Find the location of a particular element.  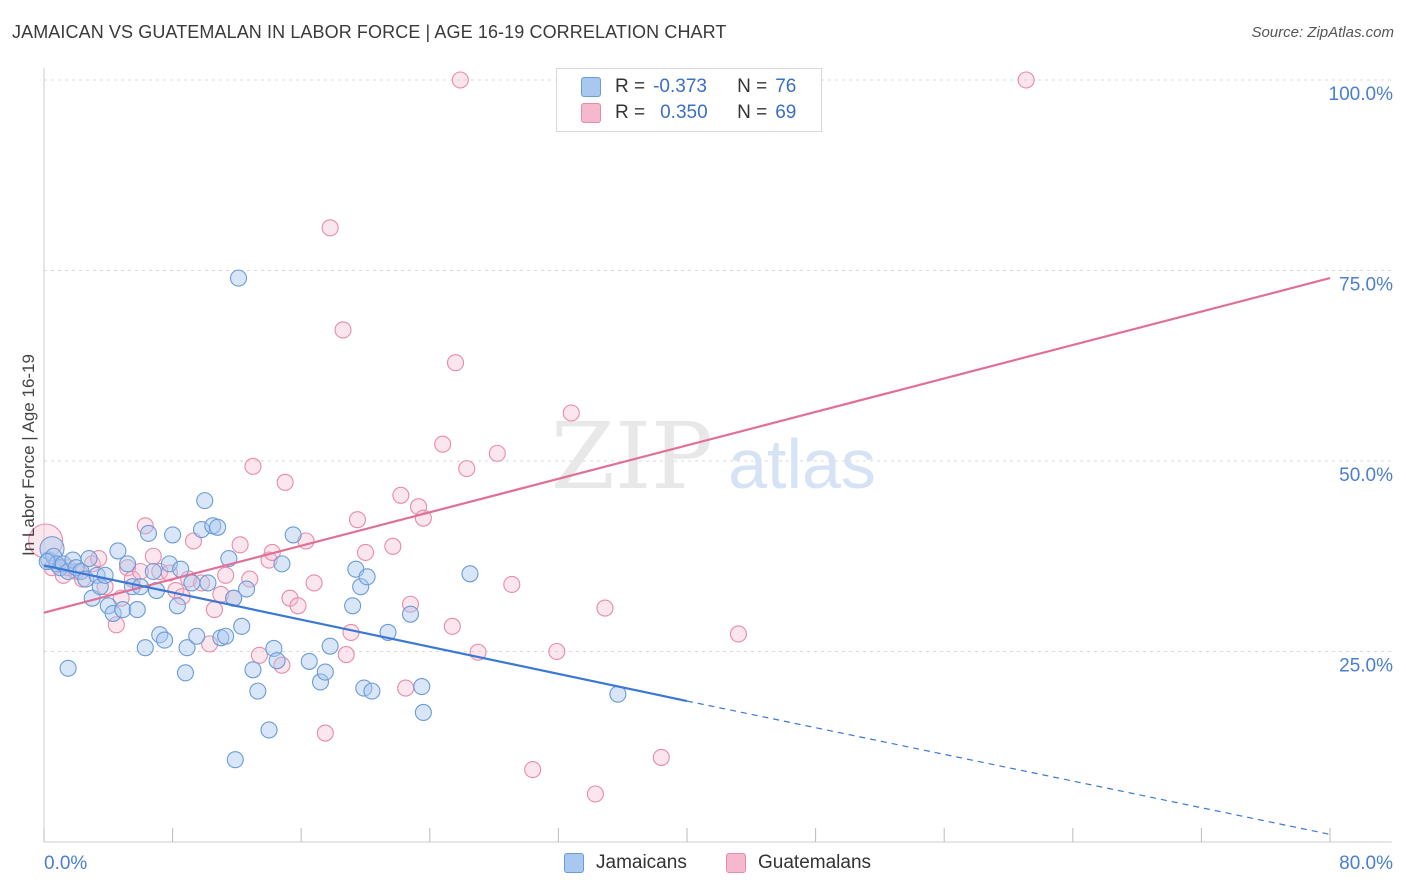

bottom-legend-guatemalans: Guatemalans is located at coordinates (798, 863).